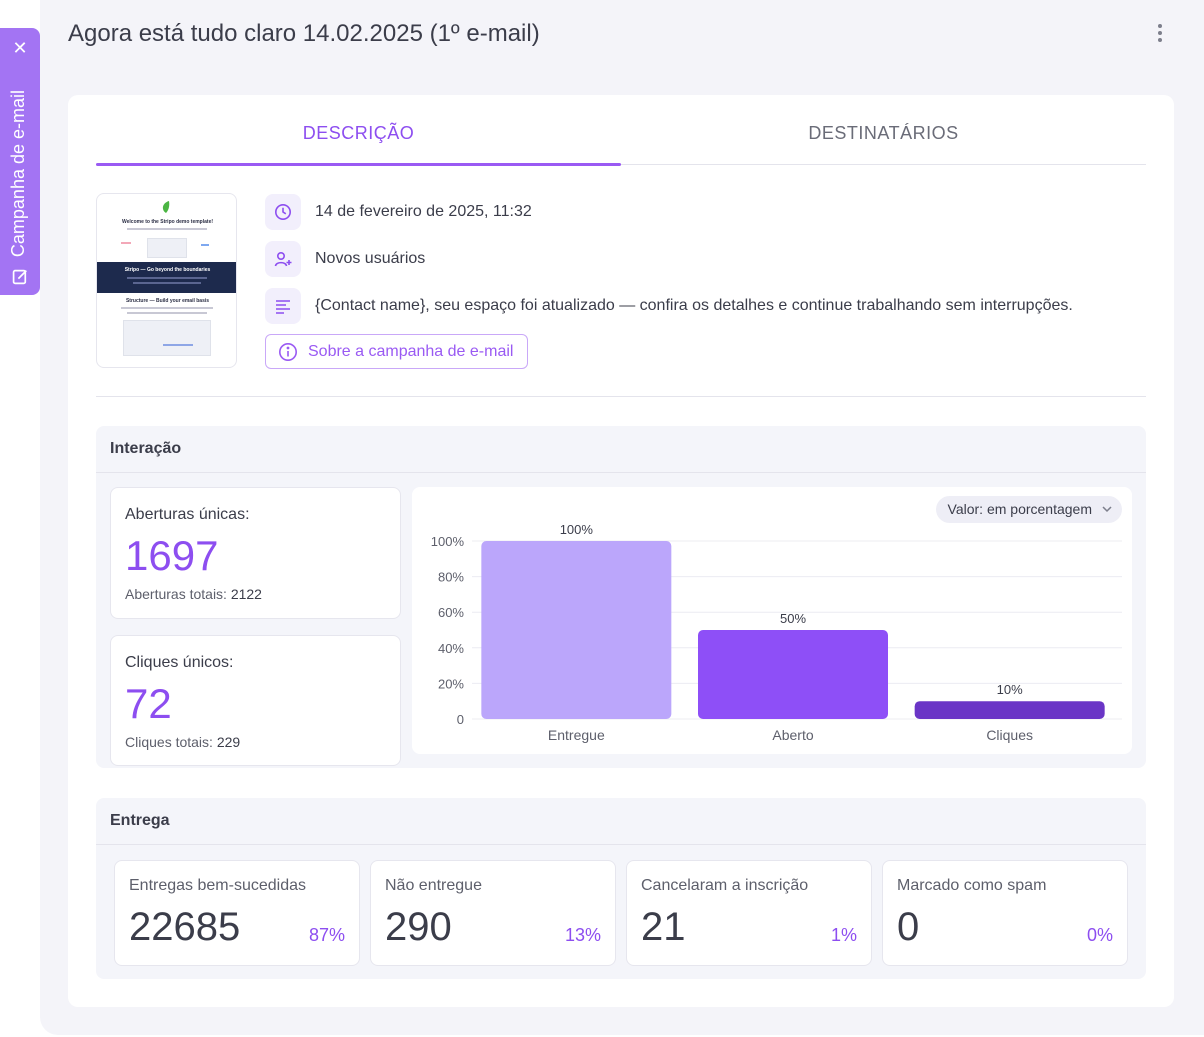 This screenshot has width=1204, height=1037. I want to click on unique-opens-label: Aberturas únicas:, so click(187, 514).